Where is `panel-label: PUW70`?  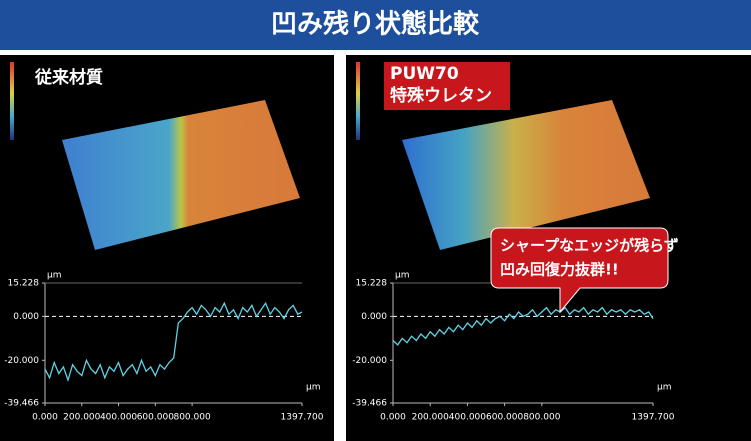 panel-label: PUW70 is located at coordinates (424, 74).